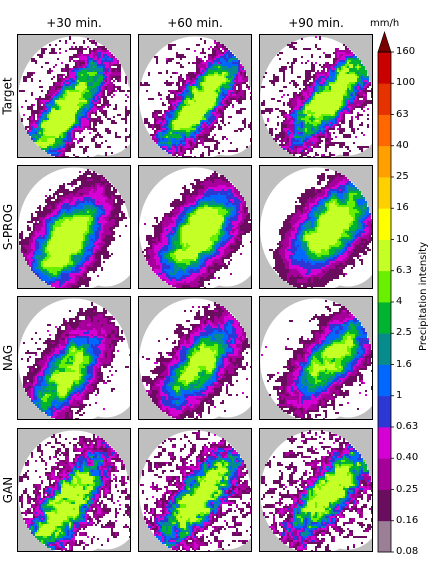 This screenshot has width=432, height=576. I want to click on row-title-gan: GAN, so click(8, 490).